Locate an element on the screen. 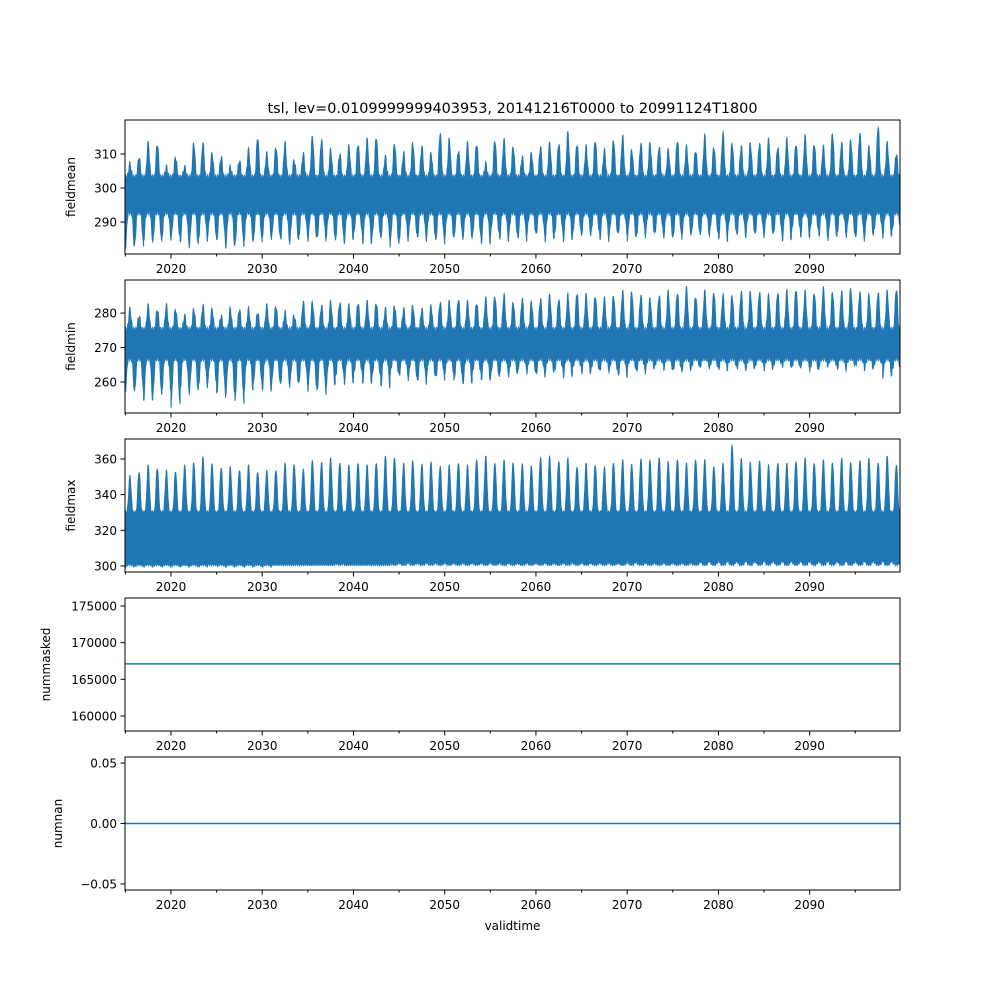  y-tick-label: 0.05 is located at coordinates (103, 764).